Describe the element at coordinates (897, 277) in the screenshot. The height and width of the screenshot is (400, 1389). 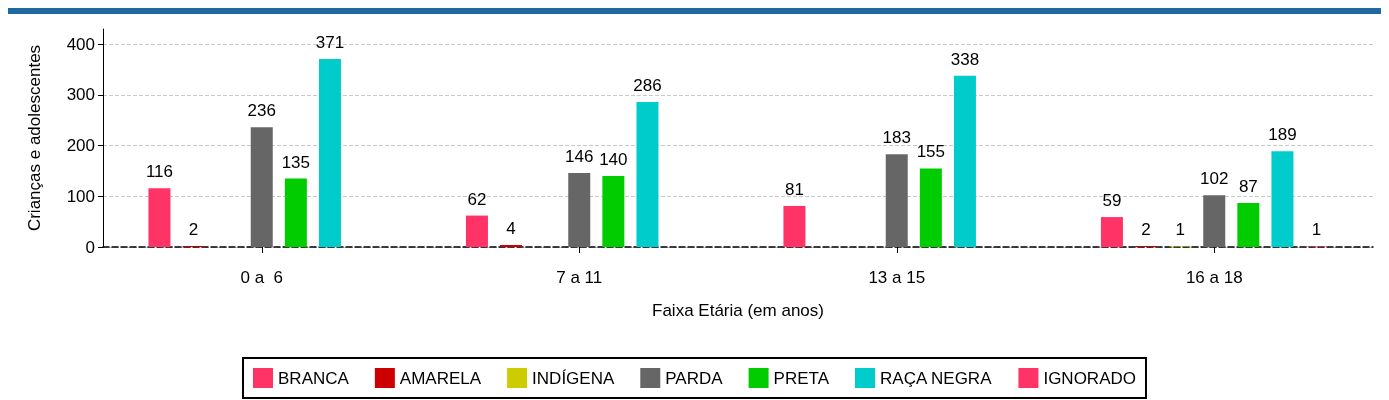
I see `x-tick-label: 13 a 15` at that location.